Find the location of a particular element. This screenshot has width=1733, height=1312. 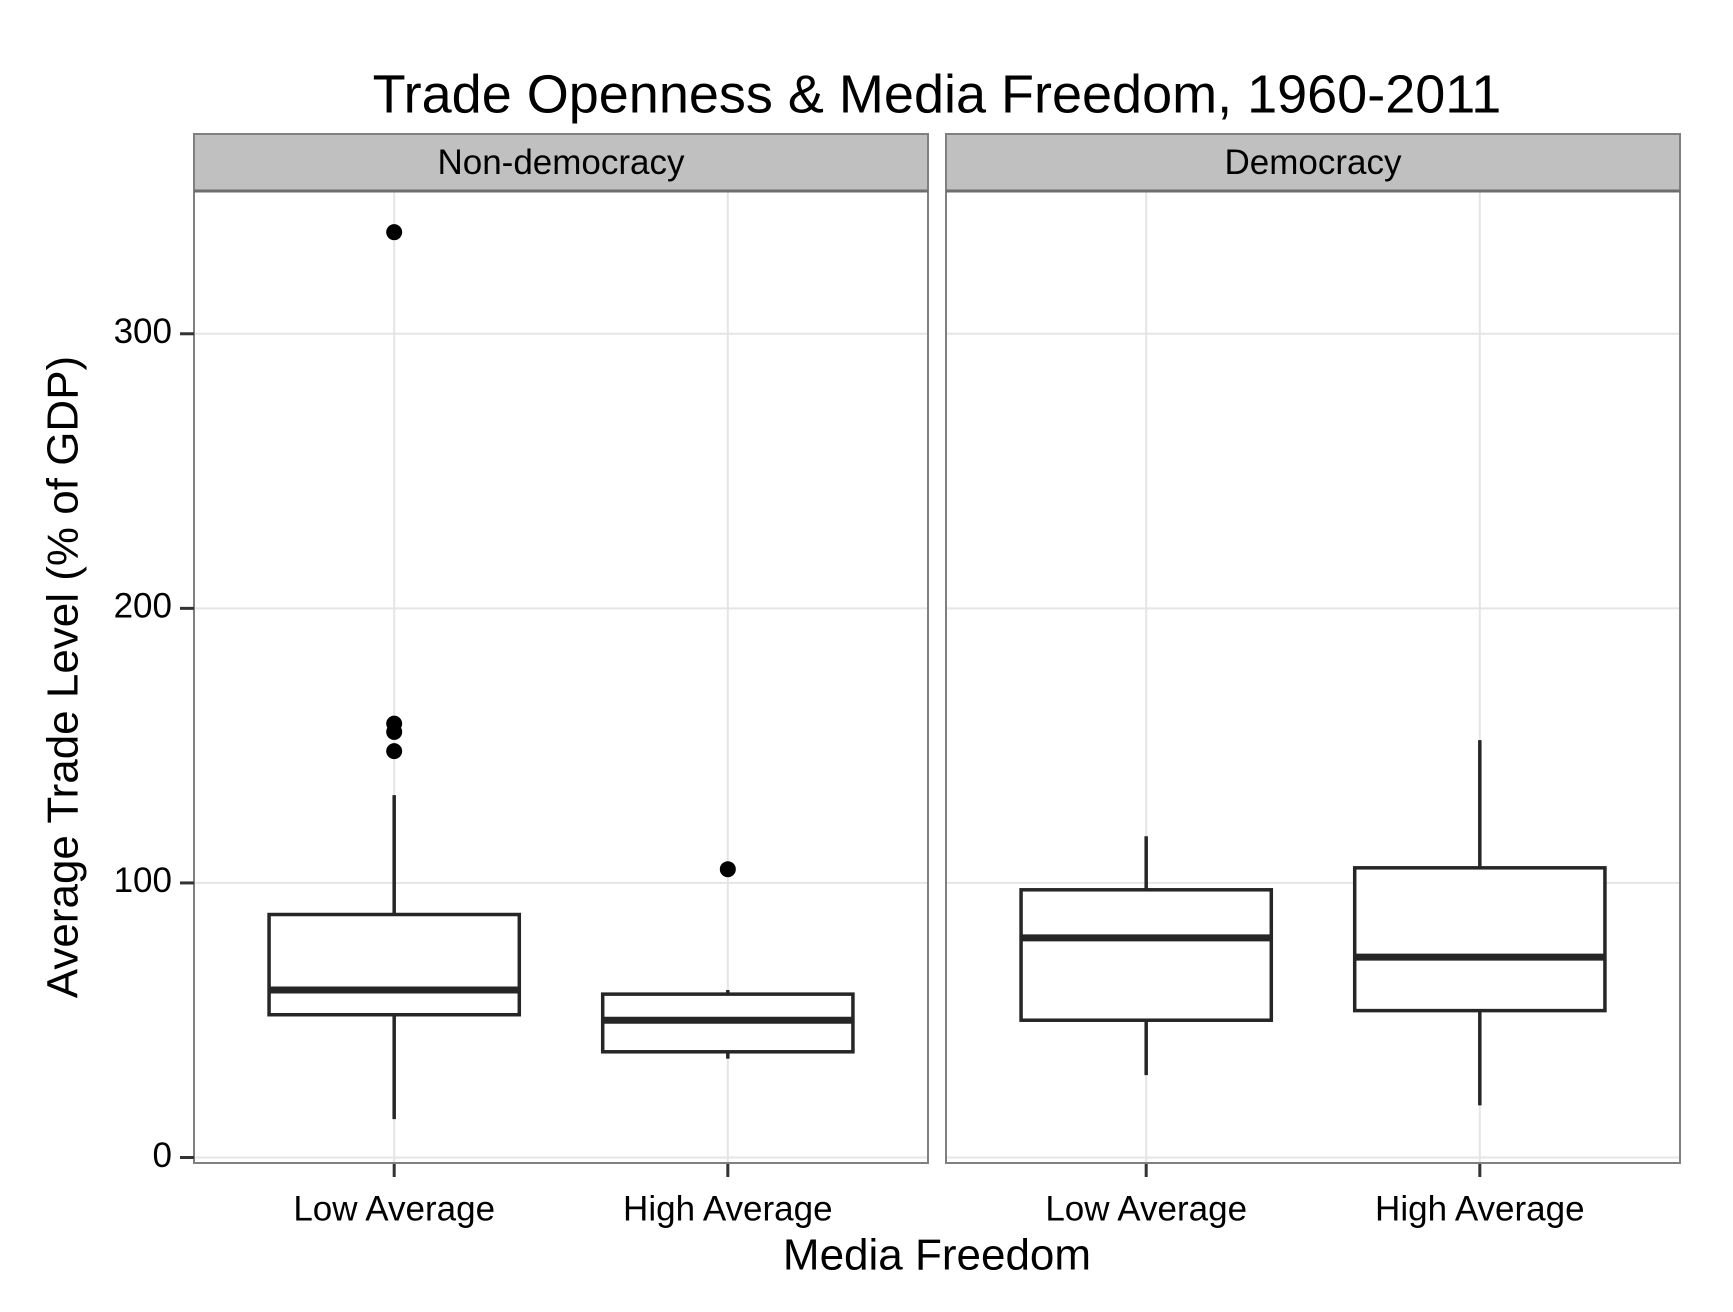

strip-label: Democracy is located at coordinates (1313, 162).